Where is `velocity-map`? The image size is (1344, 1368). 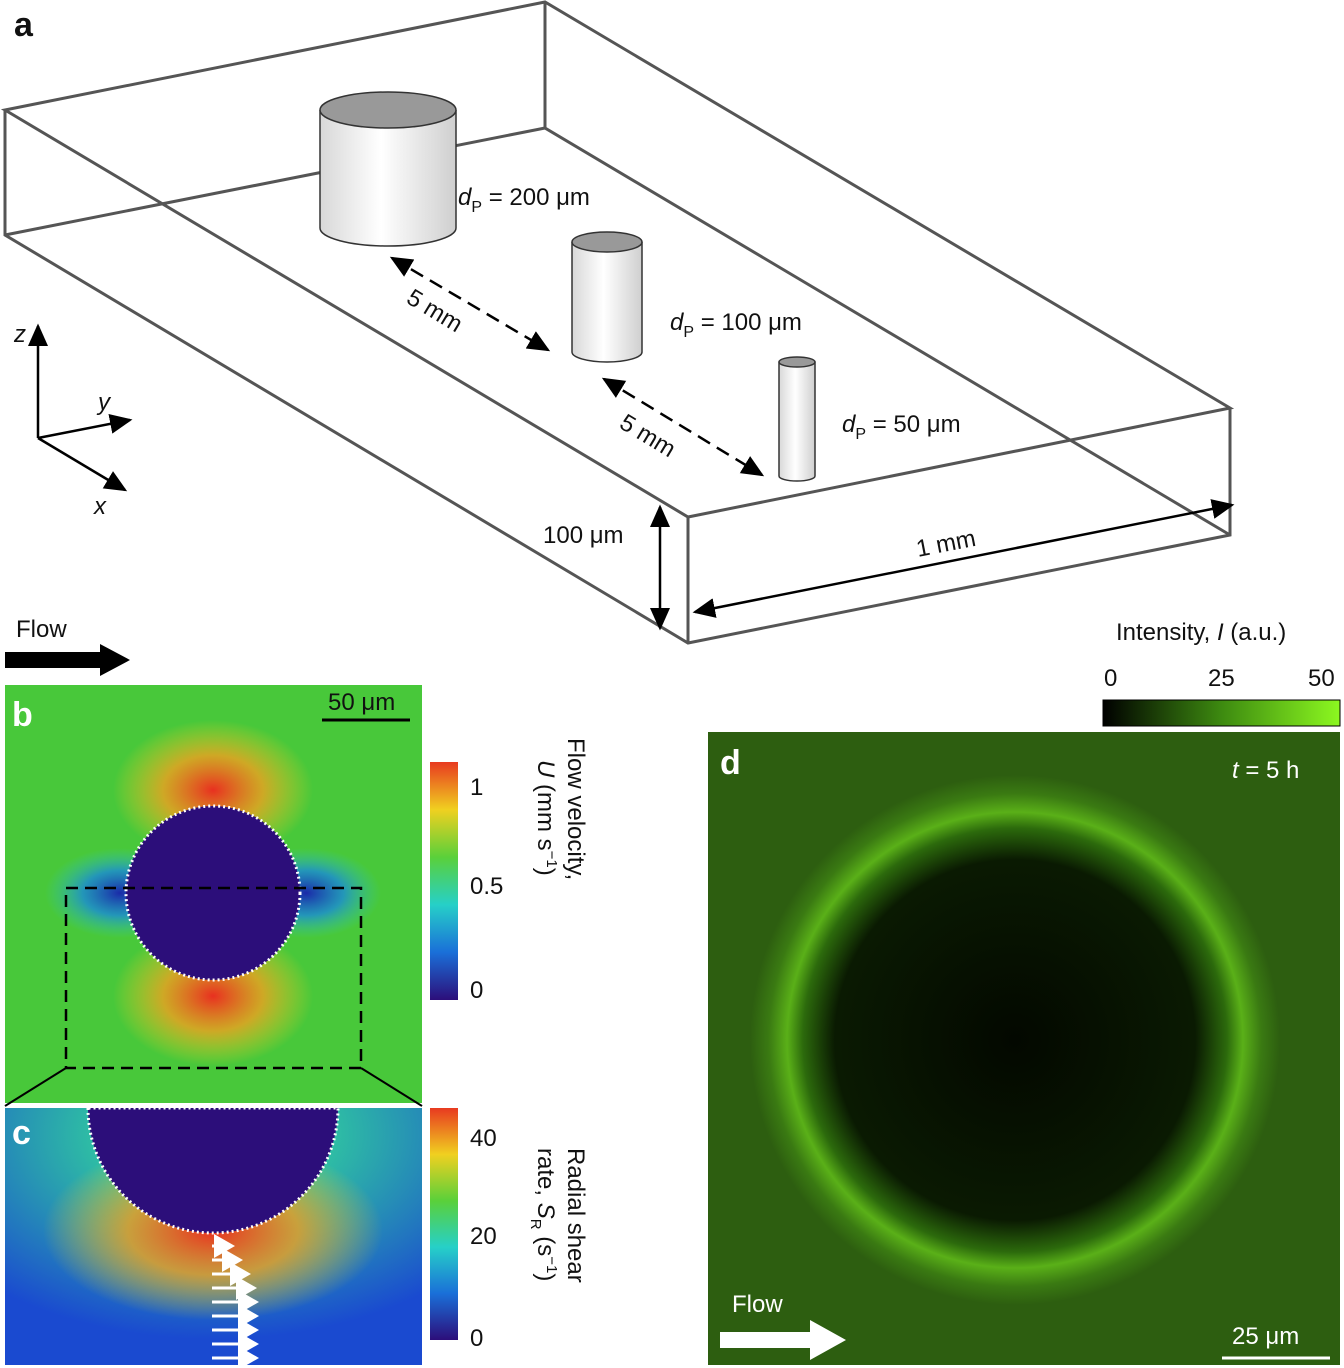
velocity-map is located at coordinates (213, 896).